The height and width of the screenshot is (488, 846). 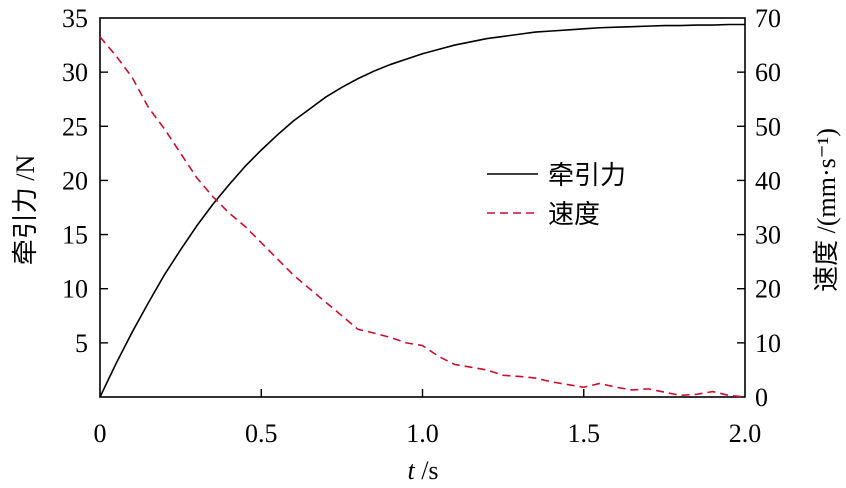 What do you see at coordinates (768, 180) in the screenshot?
I see `y-right-tick-label: 40` at bounding box center [768, 180].